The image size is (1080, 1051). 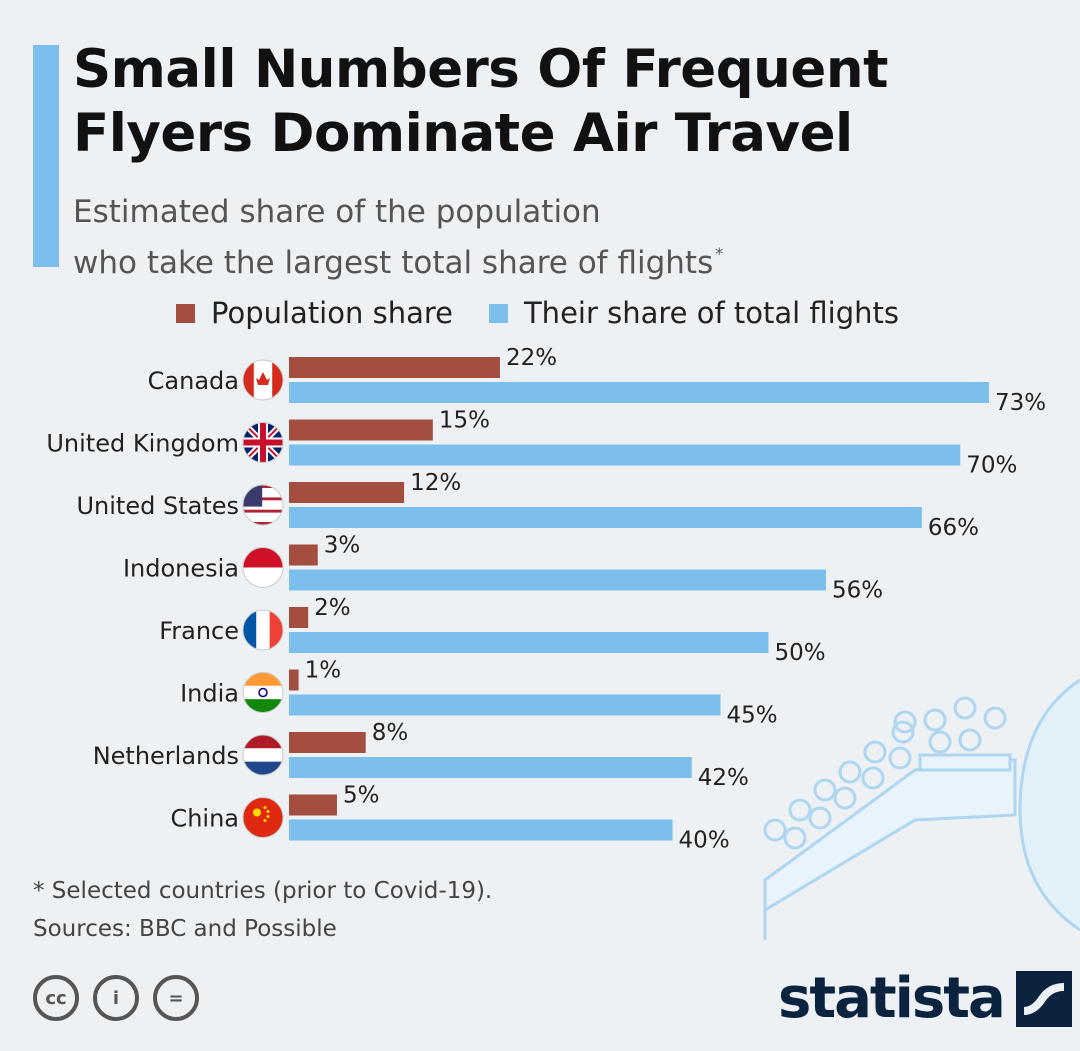 I want to click on legend-swatch-population, so click(x=185, y=313).